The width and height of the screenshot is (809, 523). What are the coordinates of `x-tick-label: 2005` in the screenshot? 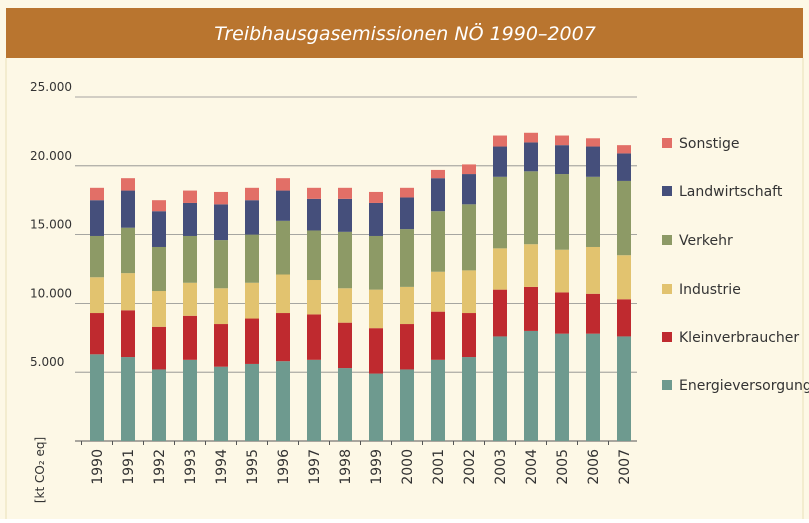 It's located at (563, 467).